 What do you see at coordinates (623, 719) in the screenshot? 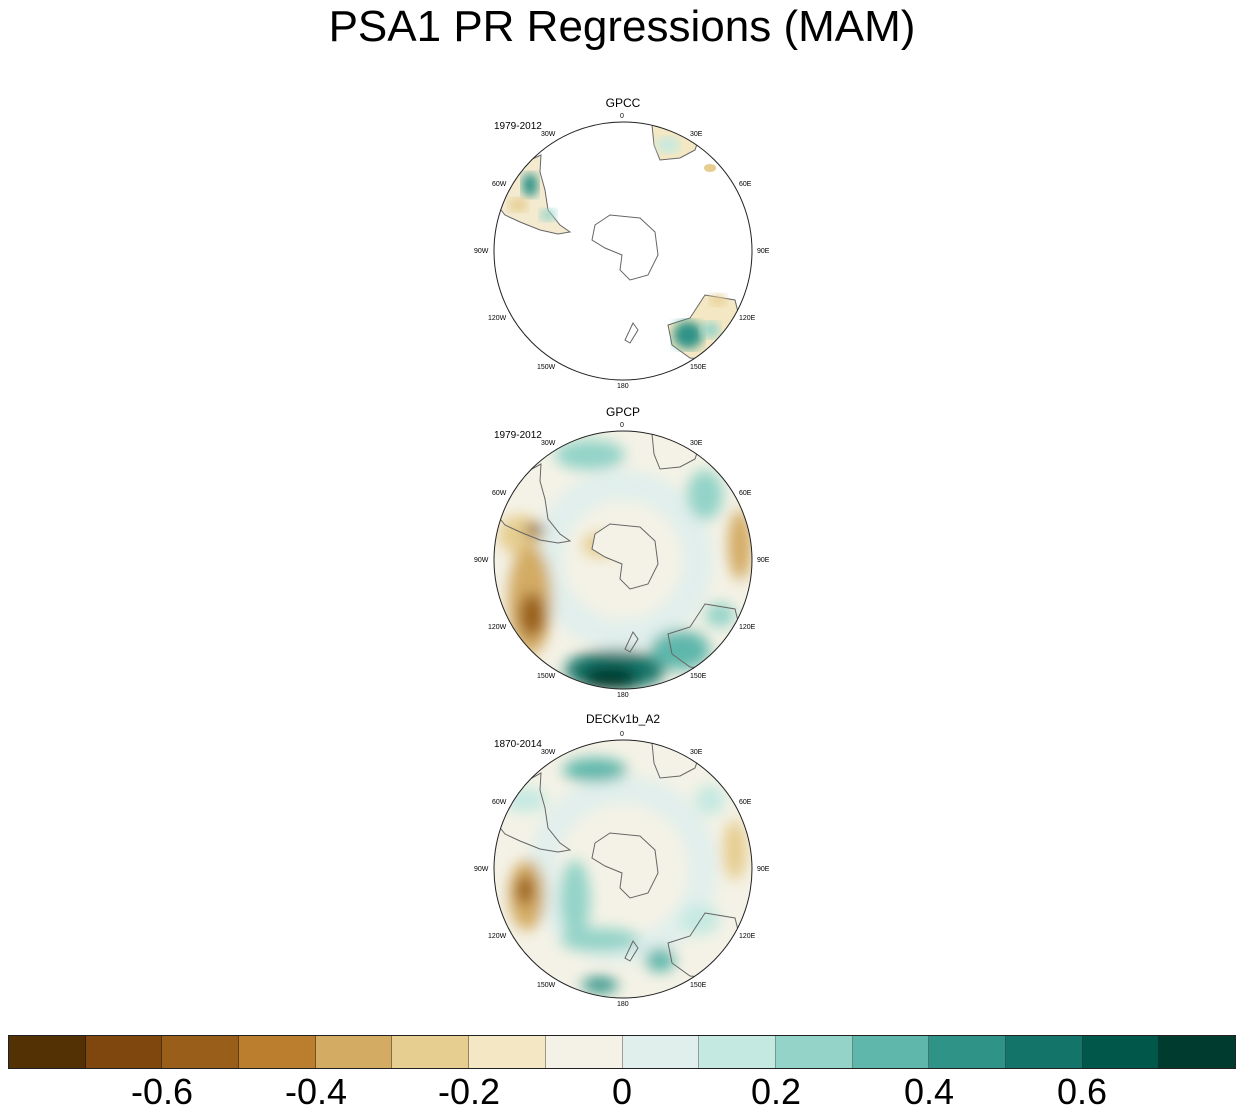
I see `panel-title-deckv1b-a2: DECKv1b_A2` at bounding box center [623, 719].